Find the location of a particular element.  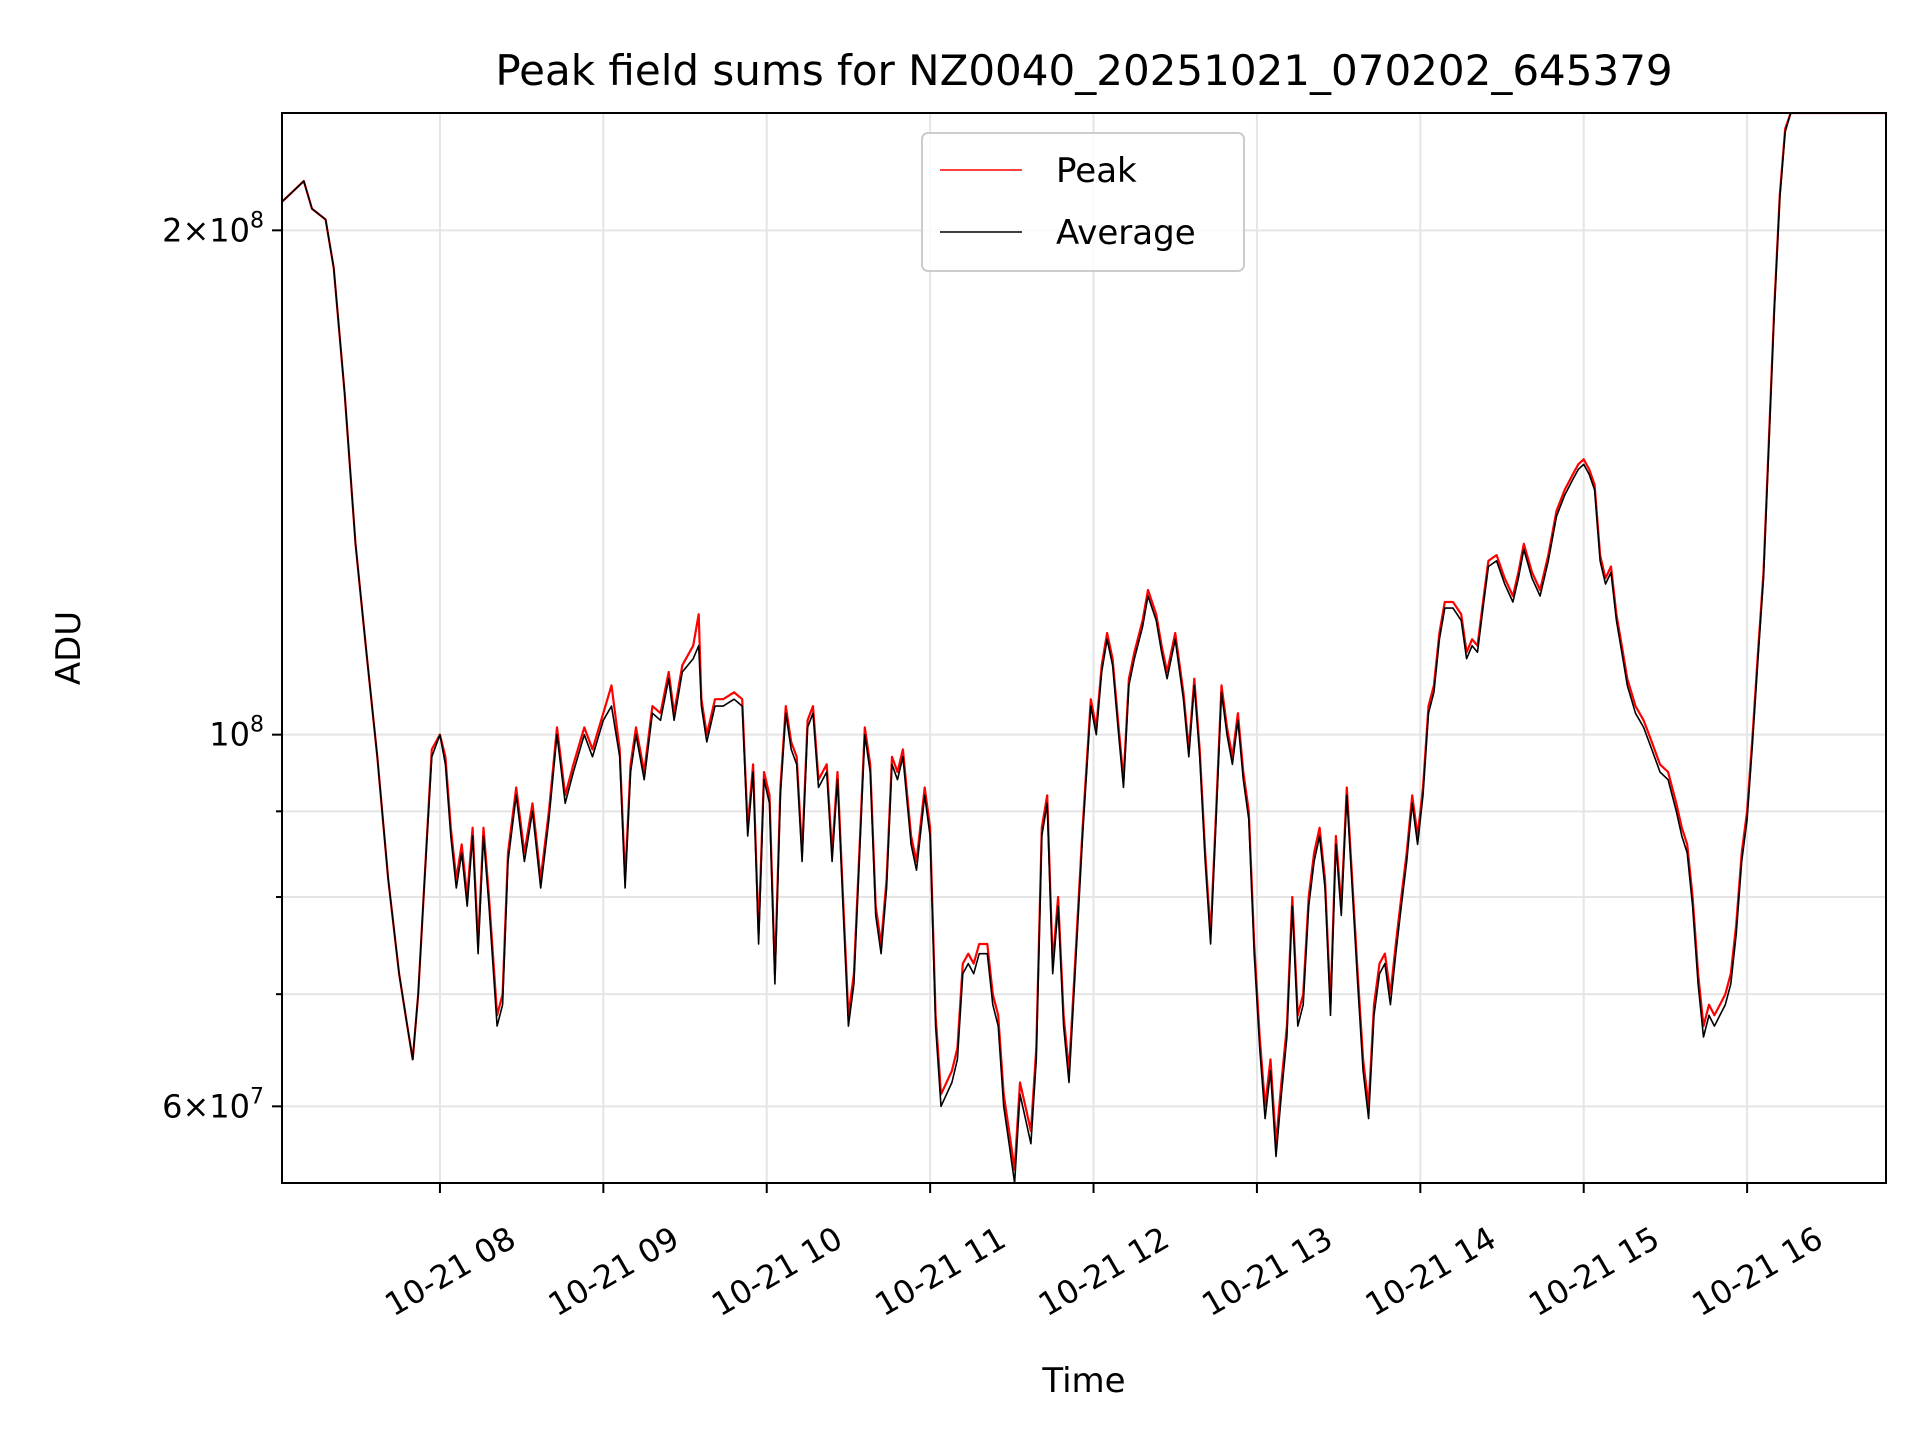

x-axis-label: Time is located at coordinates (1083, 1381).